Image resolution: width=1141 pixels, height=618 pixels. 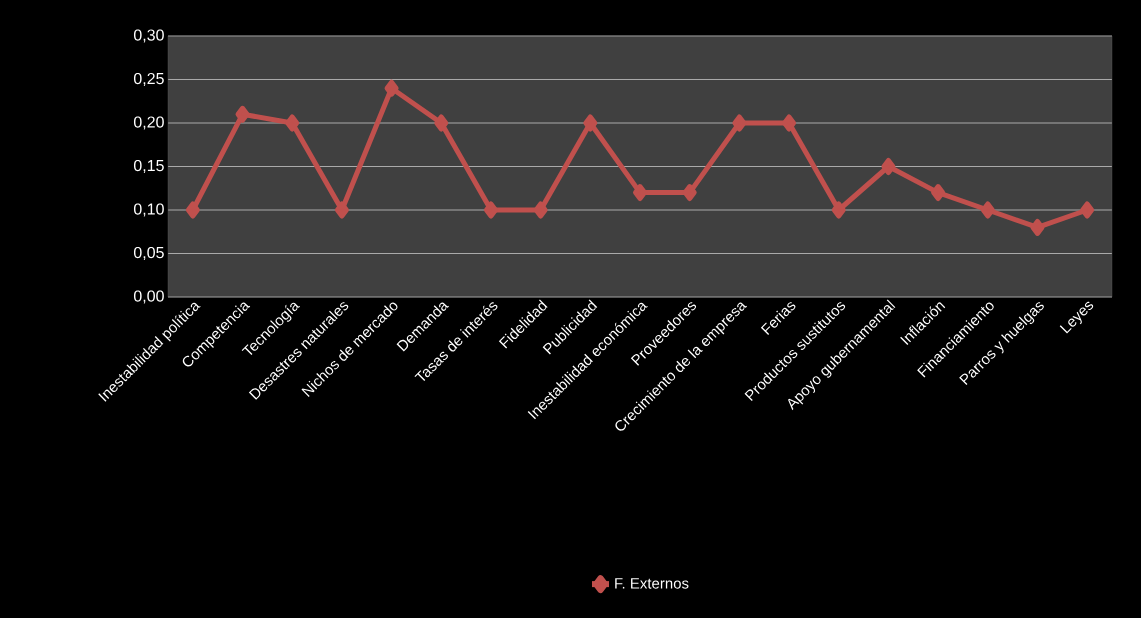 What do you see at coordinates (148, 210) in the screenshot?
I see `y-tick-label: 0,10` at bounding box center [148, 210].